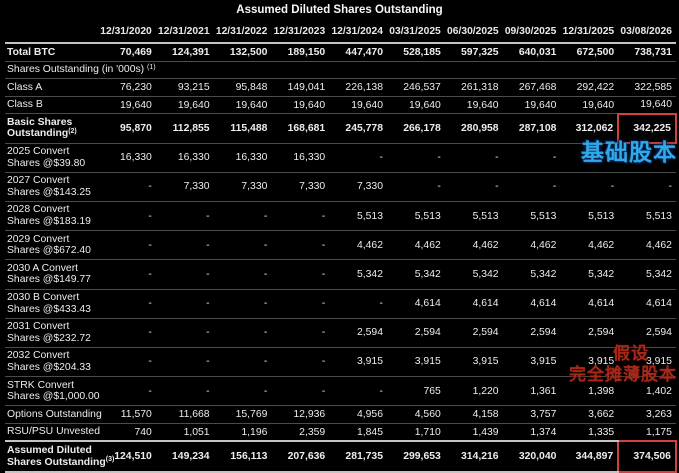  What do you see at coordinates (127, 432) in the screenshot?
I see `cell: 740` at bounding box center [127, 432].